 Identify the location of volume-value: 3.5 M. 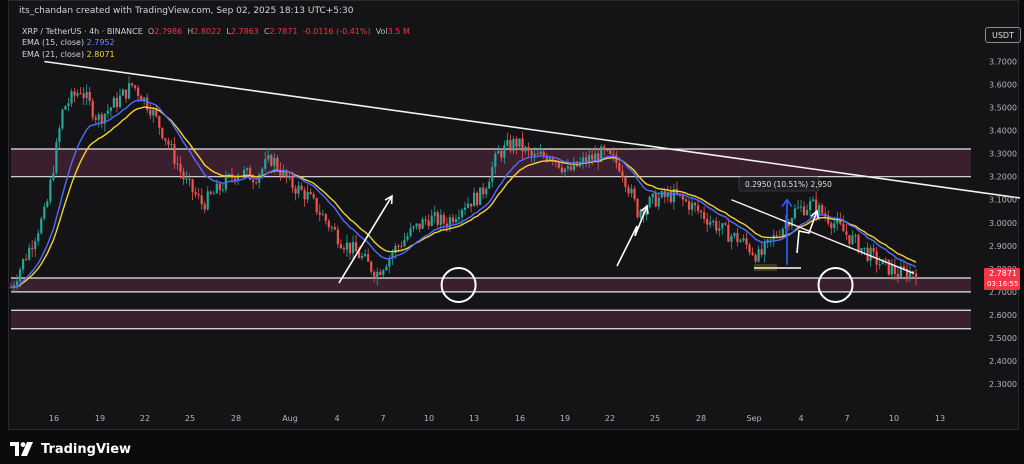
(398, 31).